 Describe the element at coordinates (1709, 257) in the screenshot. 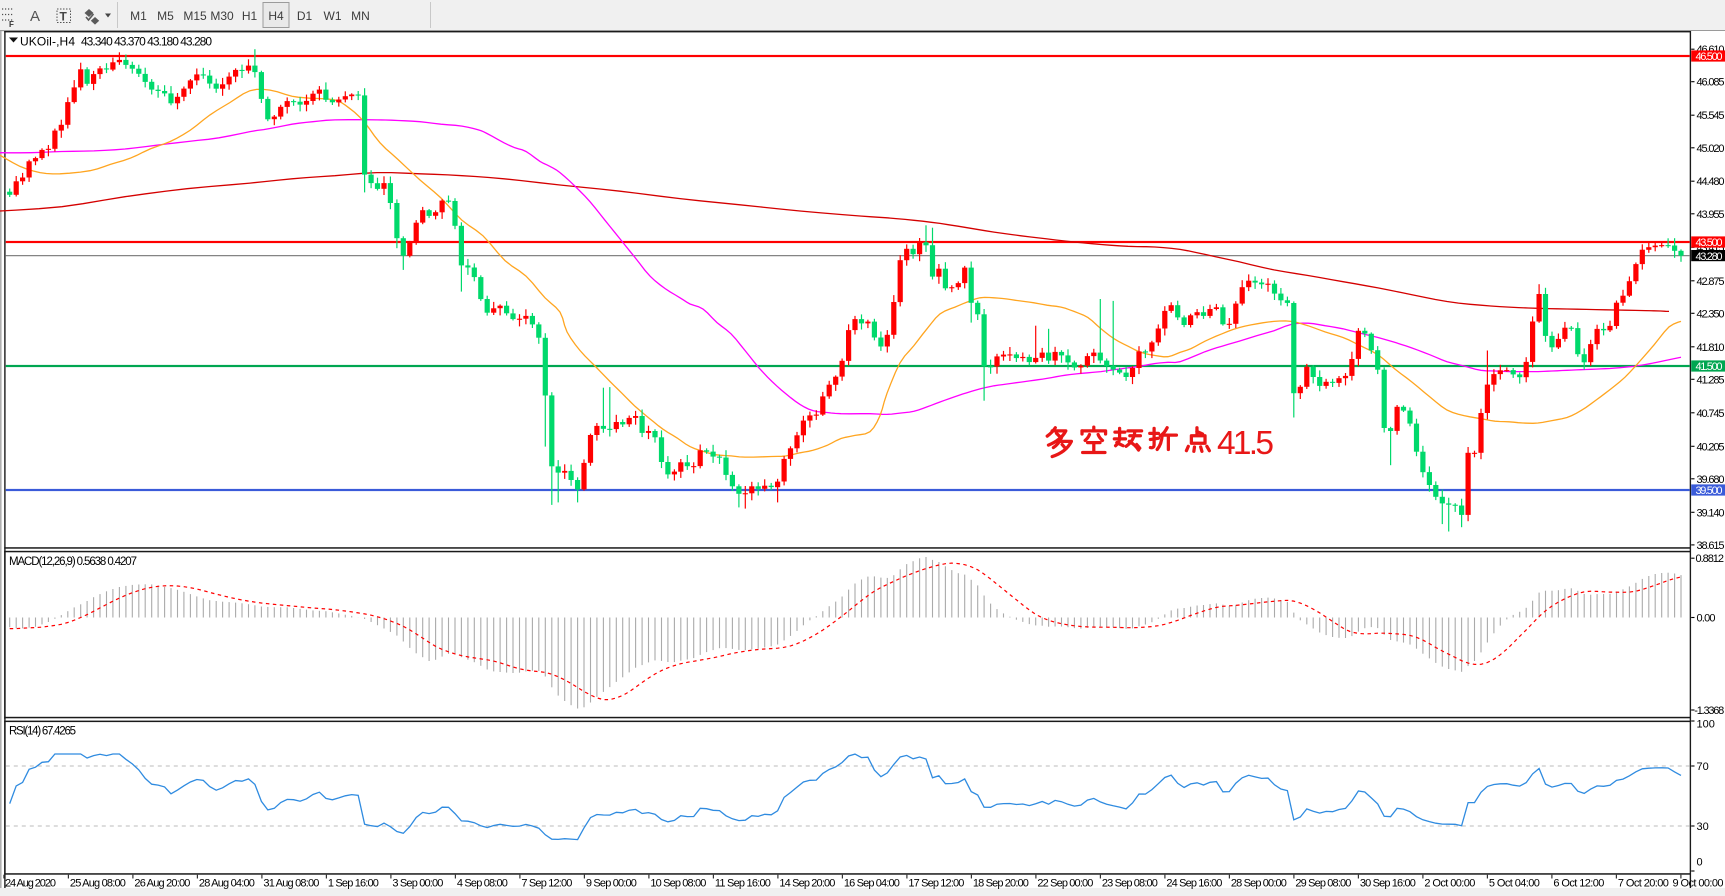

I see `svg-text: 43.280` at that location.